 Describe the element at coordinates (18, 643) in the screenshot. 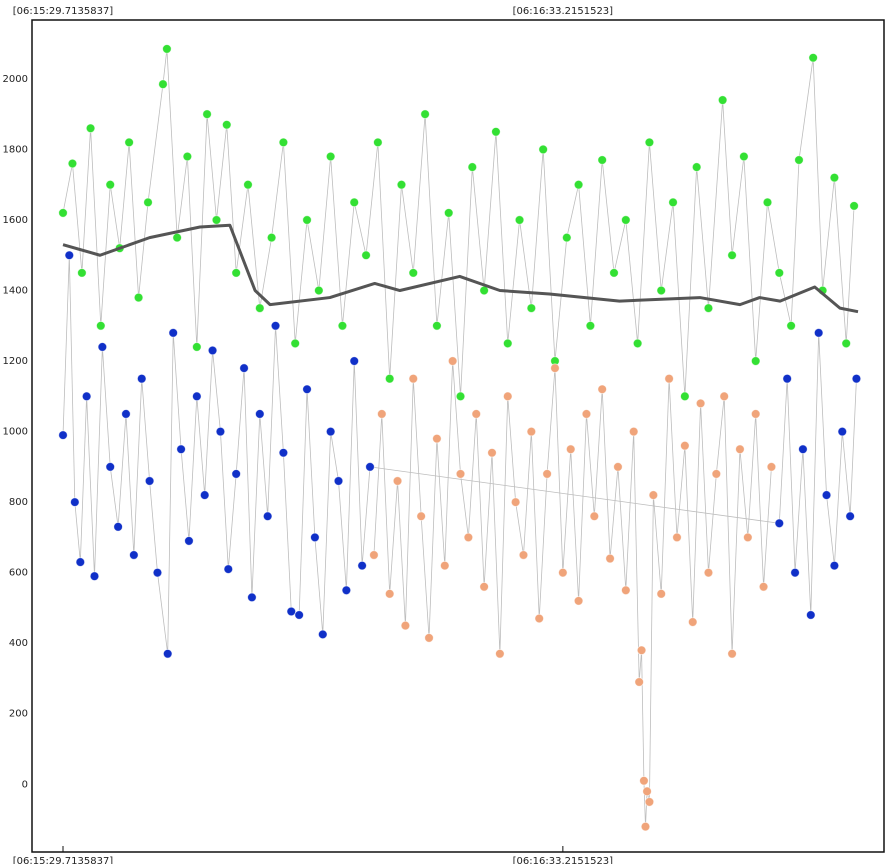

I see `y-tick-label: 400` at that location.